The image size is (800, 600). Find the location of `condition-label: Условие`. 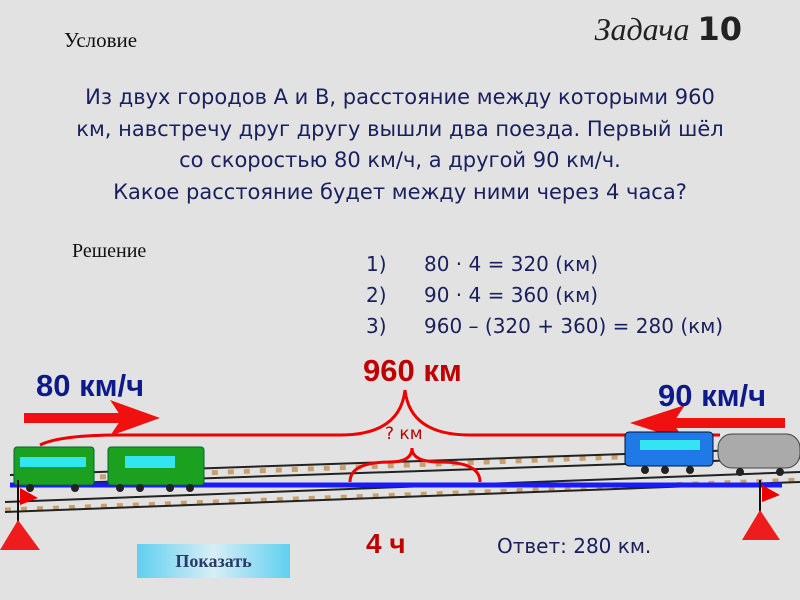

condition-label: Условие is located at coordinates (101, 40).